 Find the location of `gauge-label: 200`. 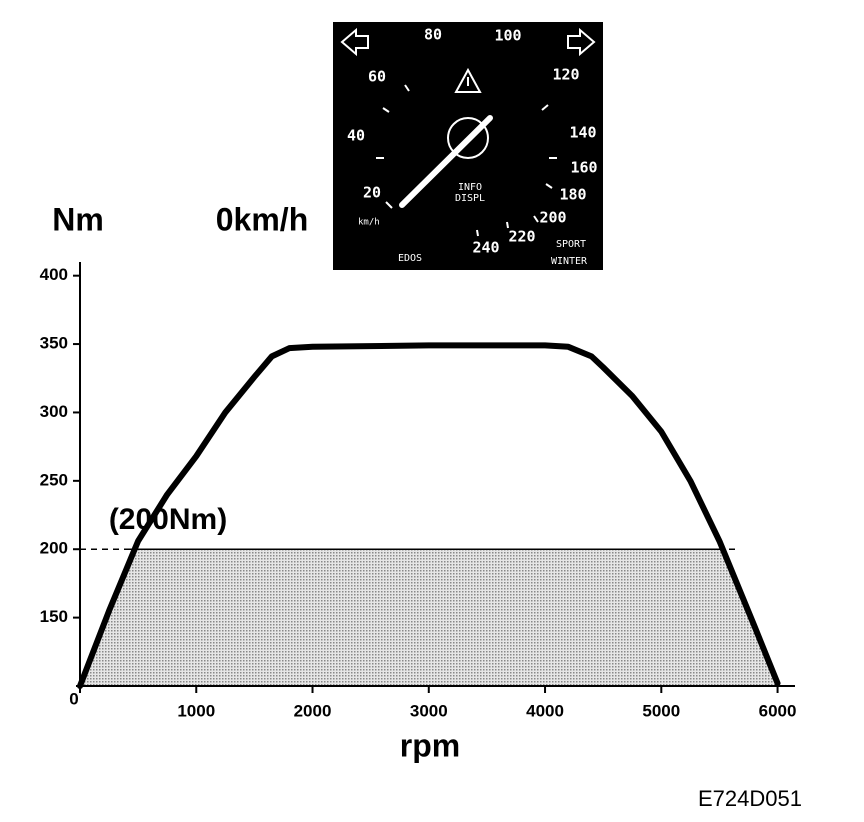

gauge-label: 200 is located at coordinates (552, 218).